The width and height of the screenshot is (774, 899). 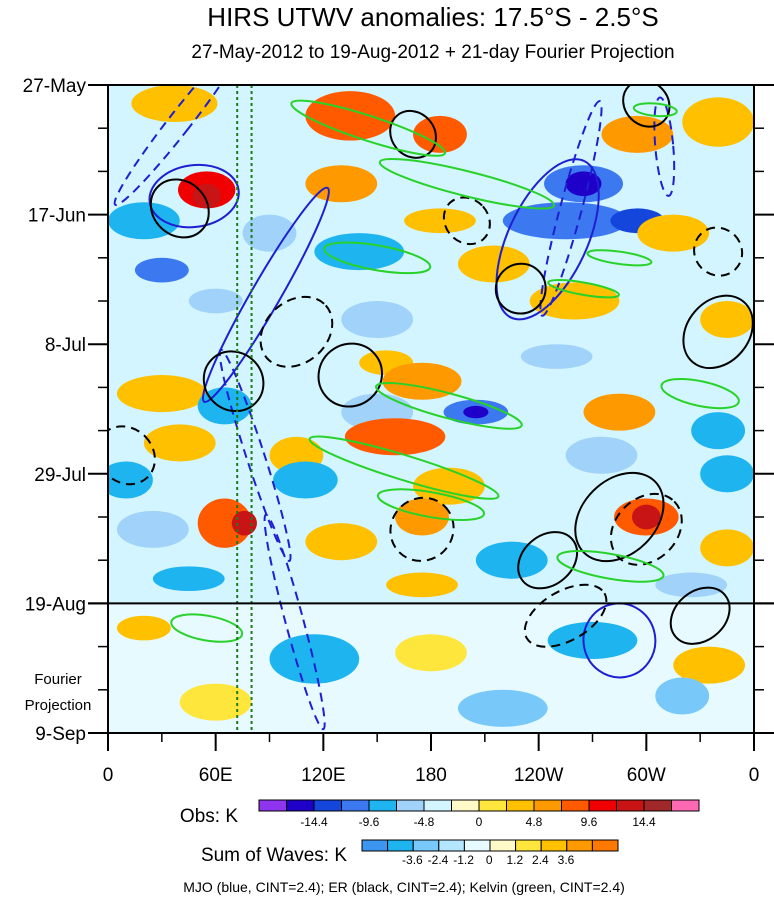 What do you see at coordinates (489, 860) in the screenshot?
I see `waves-colorbar-tick-label: 0` at bounding box center [489, 860].